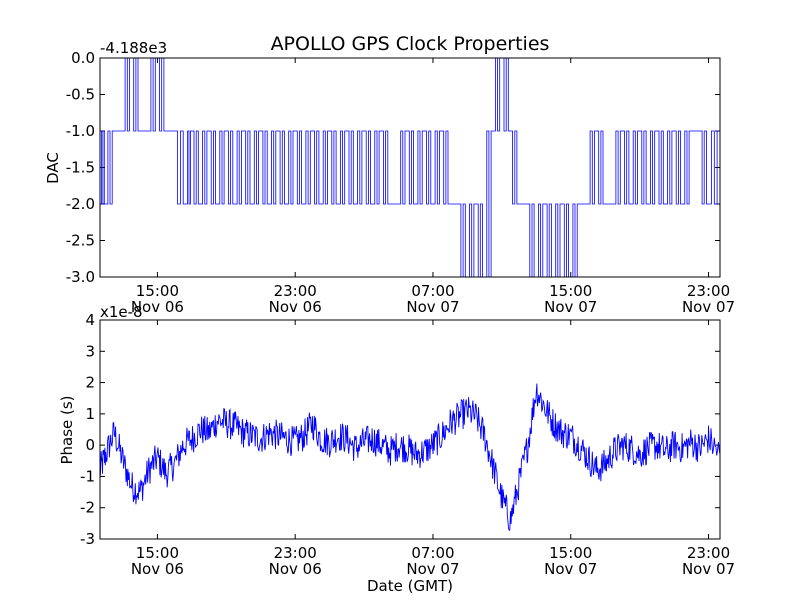 Image resolution: width=800 pixels, height=600 pixels. What do you see at coordinates (90, 445) in the screenshot?
I see `y-tick-label: 0` at bounding box center [90, 445].